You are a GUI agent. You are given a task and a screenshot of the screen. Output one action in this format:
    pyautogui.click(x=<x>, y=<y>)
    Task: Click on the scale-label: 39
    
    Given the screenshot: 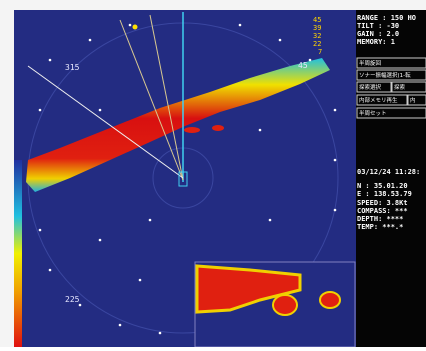 What is the action you would take?
    pyautogui.click(x=317, y=28)
    